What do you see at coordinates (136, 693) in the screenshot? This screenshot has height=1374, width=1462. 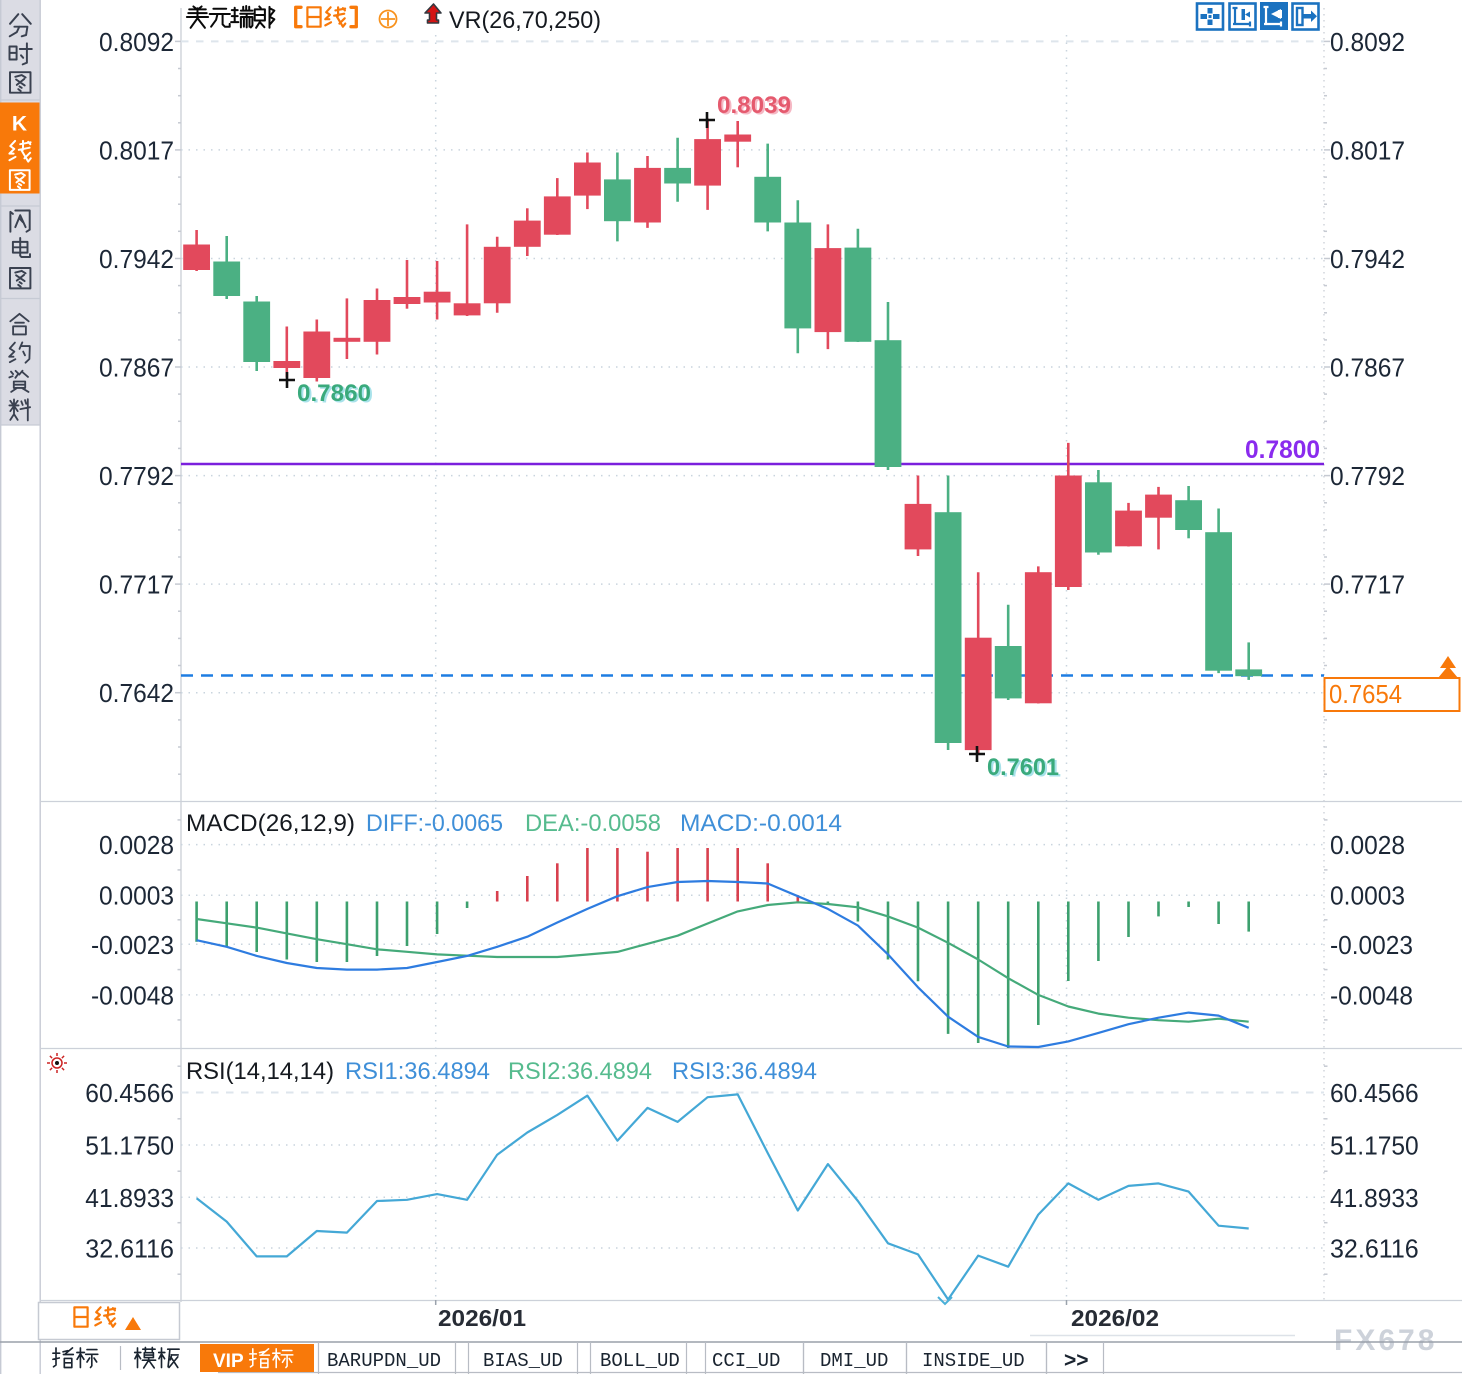 I see `svg-text: 0.7642` at bounding box center [136, 693].